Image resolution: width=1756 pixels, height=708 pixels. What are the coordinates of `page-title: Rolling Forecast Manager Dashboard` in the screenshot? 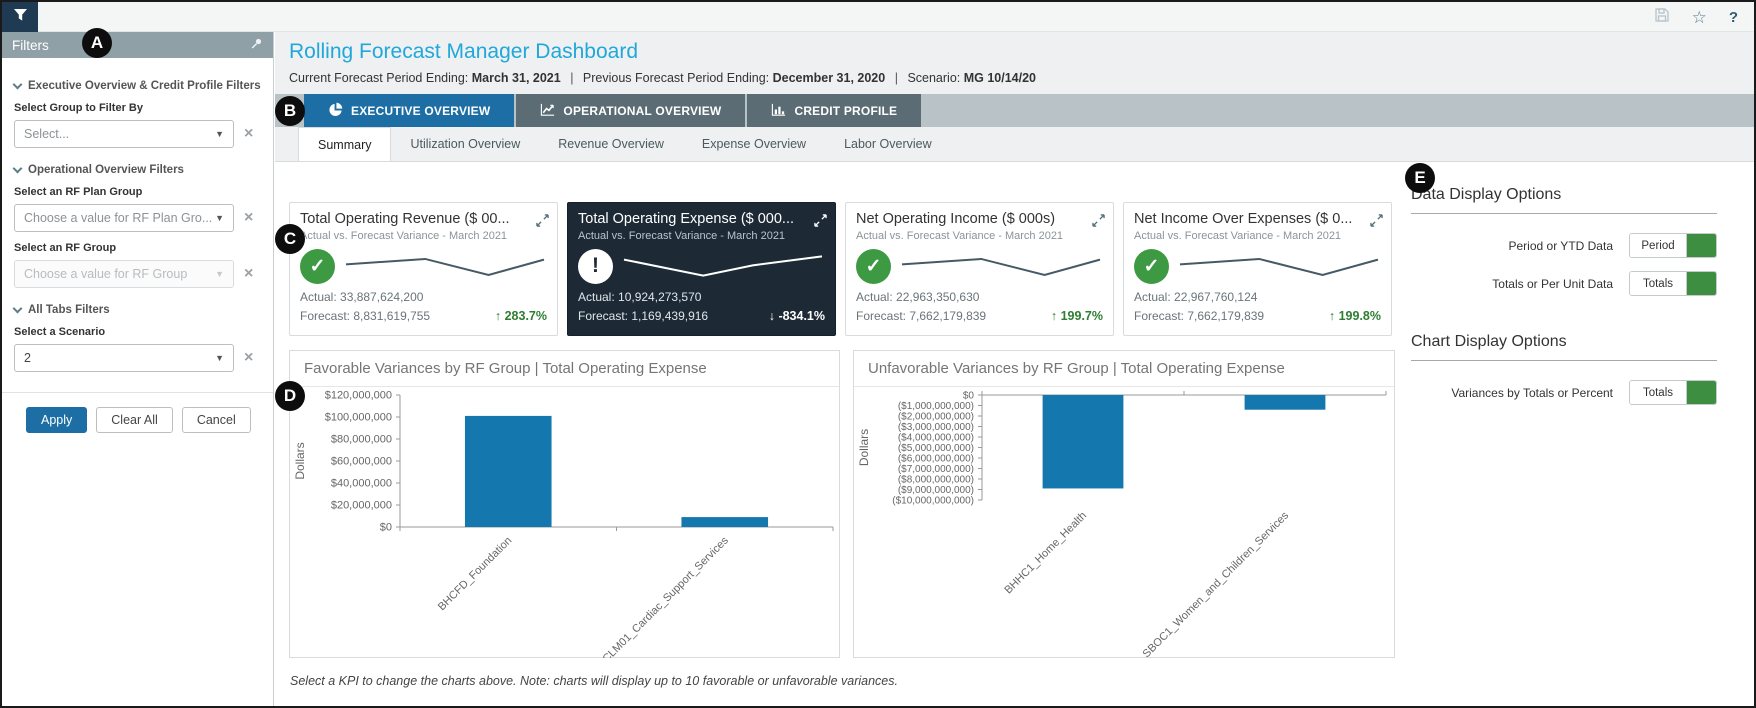 It's located at (464, 51).